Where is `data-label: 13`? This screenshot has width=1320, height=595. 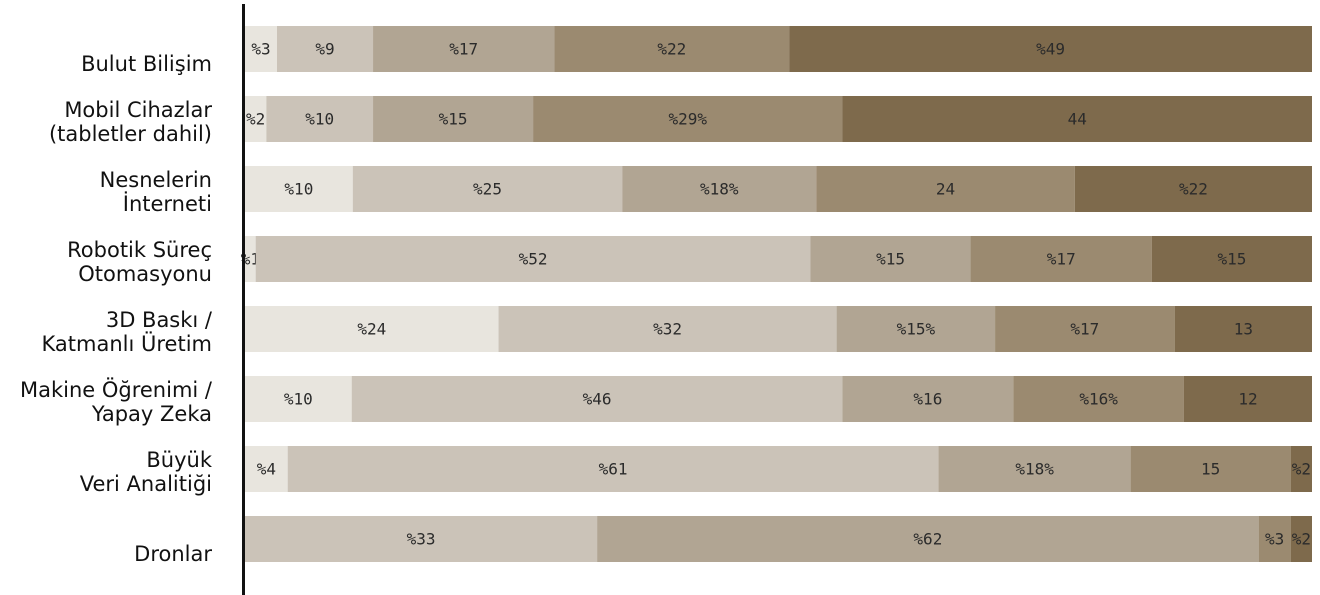
data-label: 13 is located at coordinates (1243, 329).